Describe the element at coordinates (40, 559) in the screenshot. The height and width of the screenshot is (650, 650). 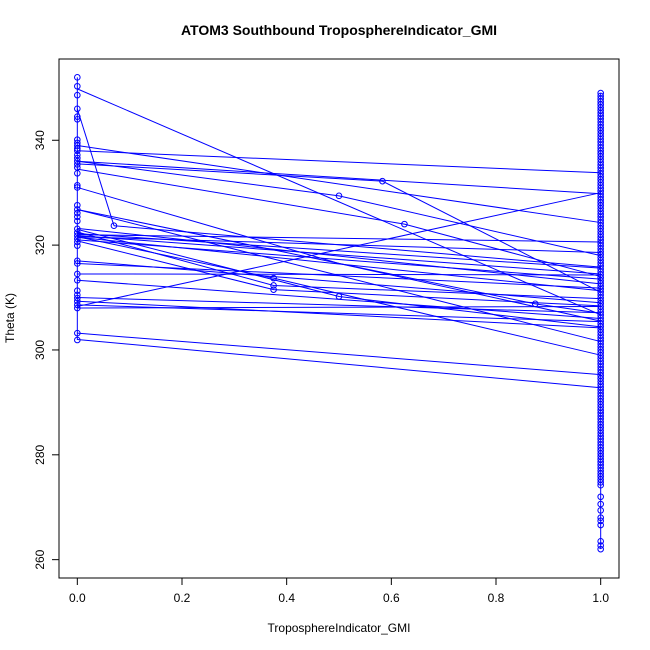
I see `y-tick-label: 260` at that location.